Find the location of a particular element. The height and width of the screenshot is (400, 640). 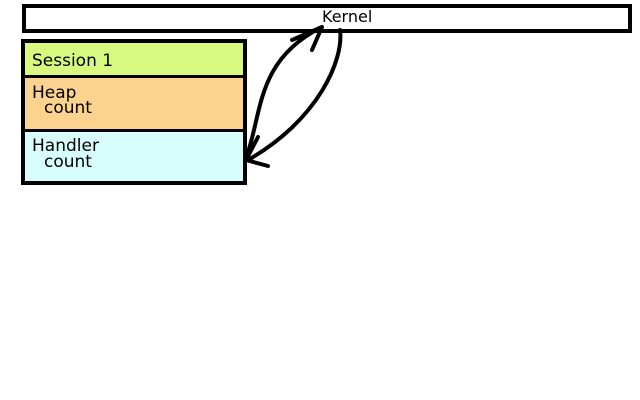

arrow-kernel-to-handler is located at coordinates (294, 95).